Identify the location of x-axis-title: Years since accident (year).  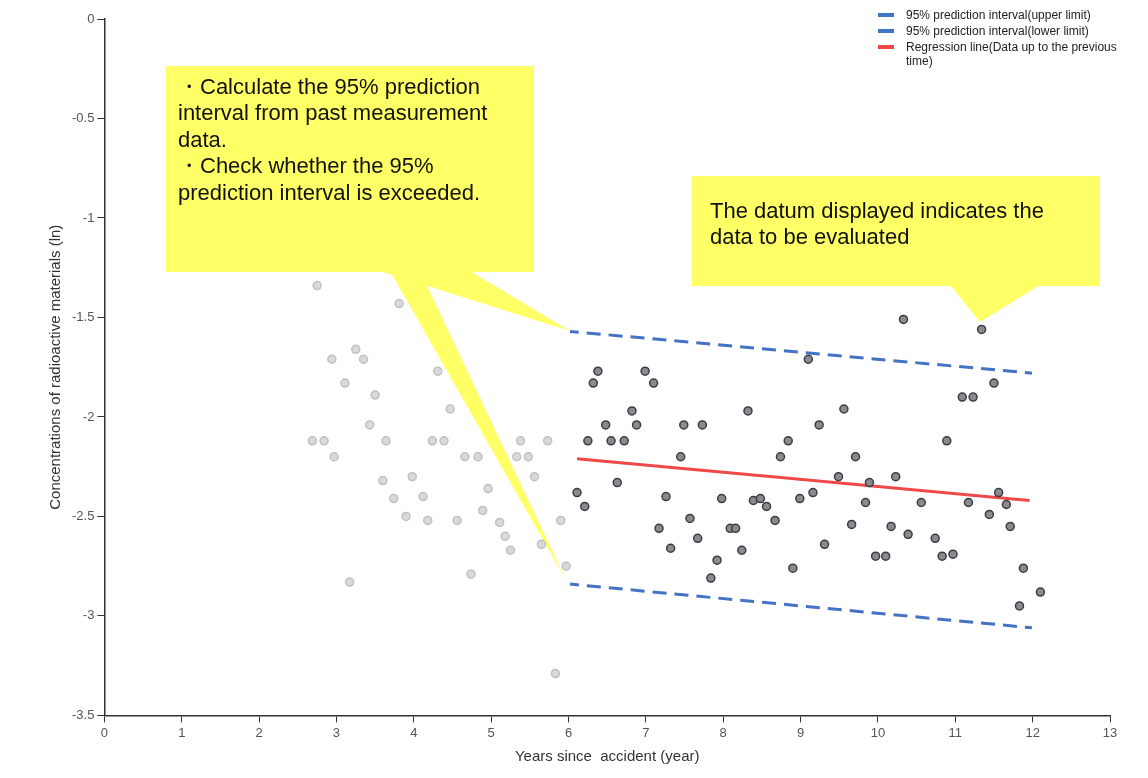
(607, 756).